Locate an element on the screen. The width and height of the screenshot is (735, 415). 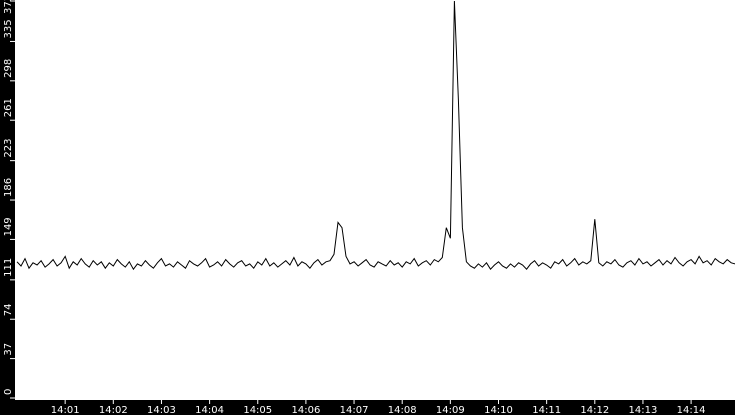
y-tick-label: 74 is located at coordinates (8, 310).